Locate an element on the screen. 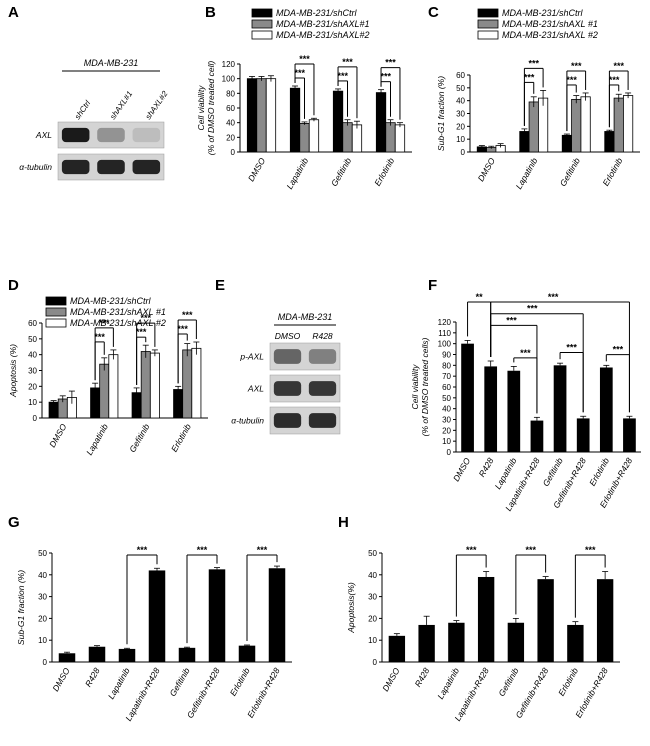  legend-entry: MDA-MB-231/shCtrl is located at coordinates (111, 301).